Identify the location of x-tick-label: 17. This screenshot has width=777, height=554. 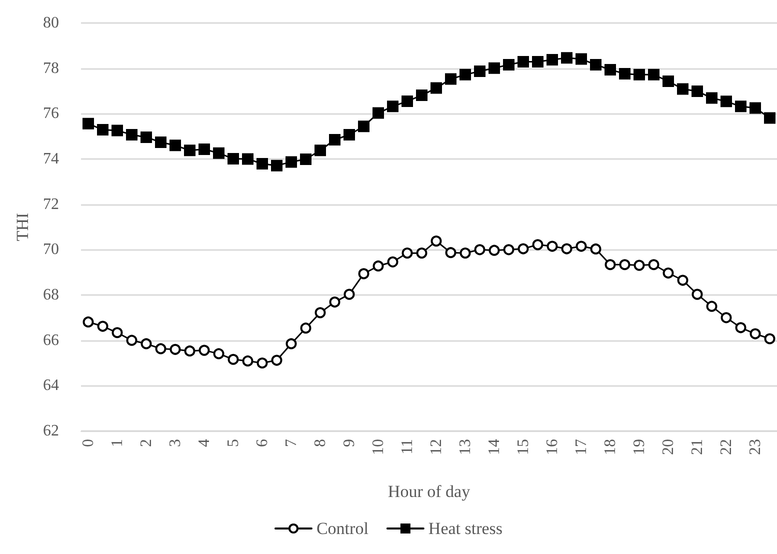
(581, 447).